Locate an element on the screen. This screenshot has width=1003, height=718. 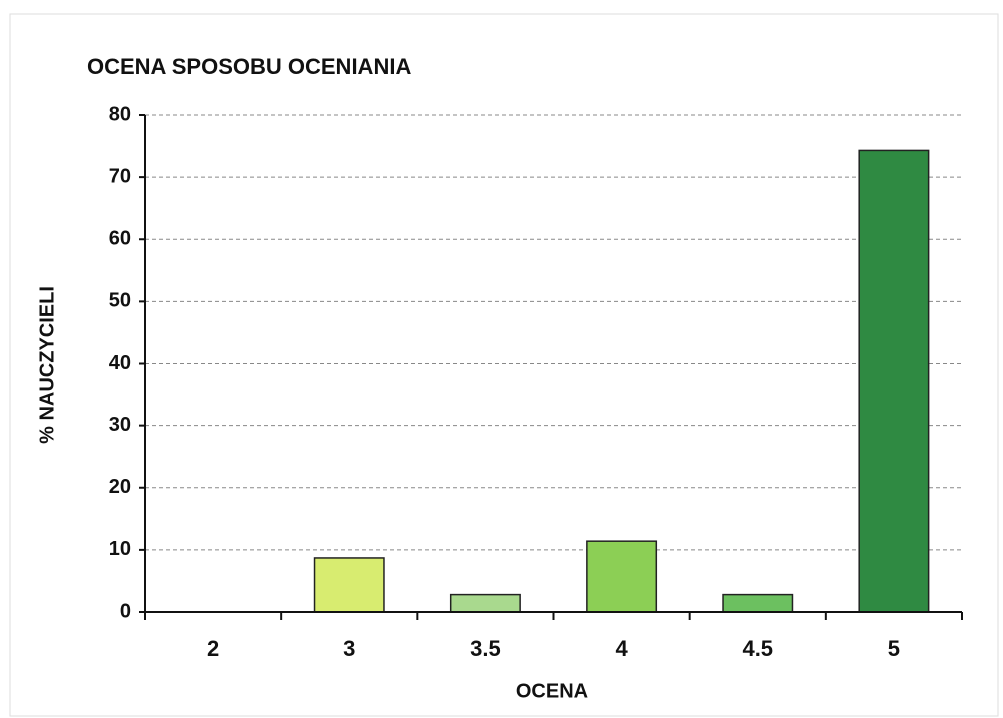
y-tick-label: 20 is located at coordinates (120, 487).